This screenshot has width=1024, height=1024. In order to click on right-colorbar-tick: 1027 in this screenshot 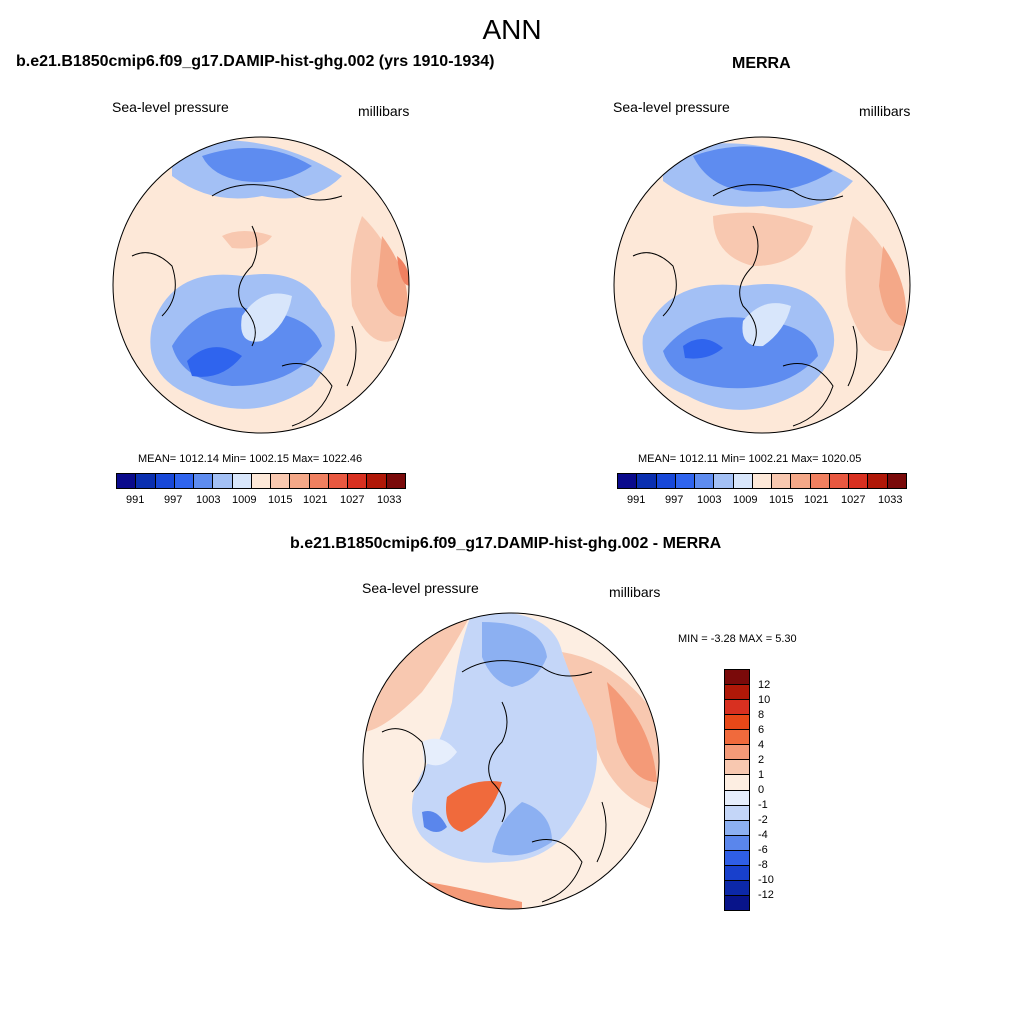, I will do `click(853, 500)`.